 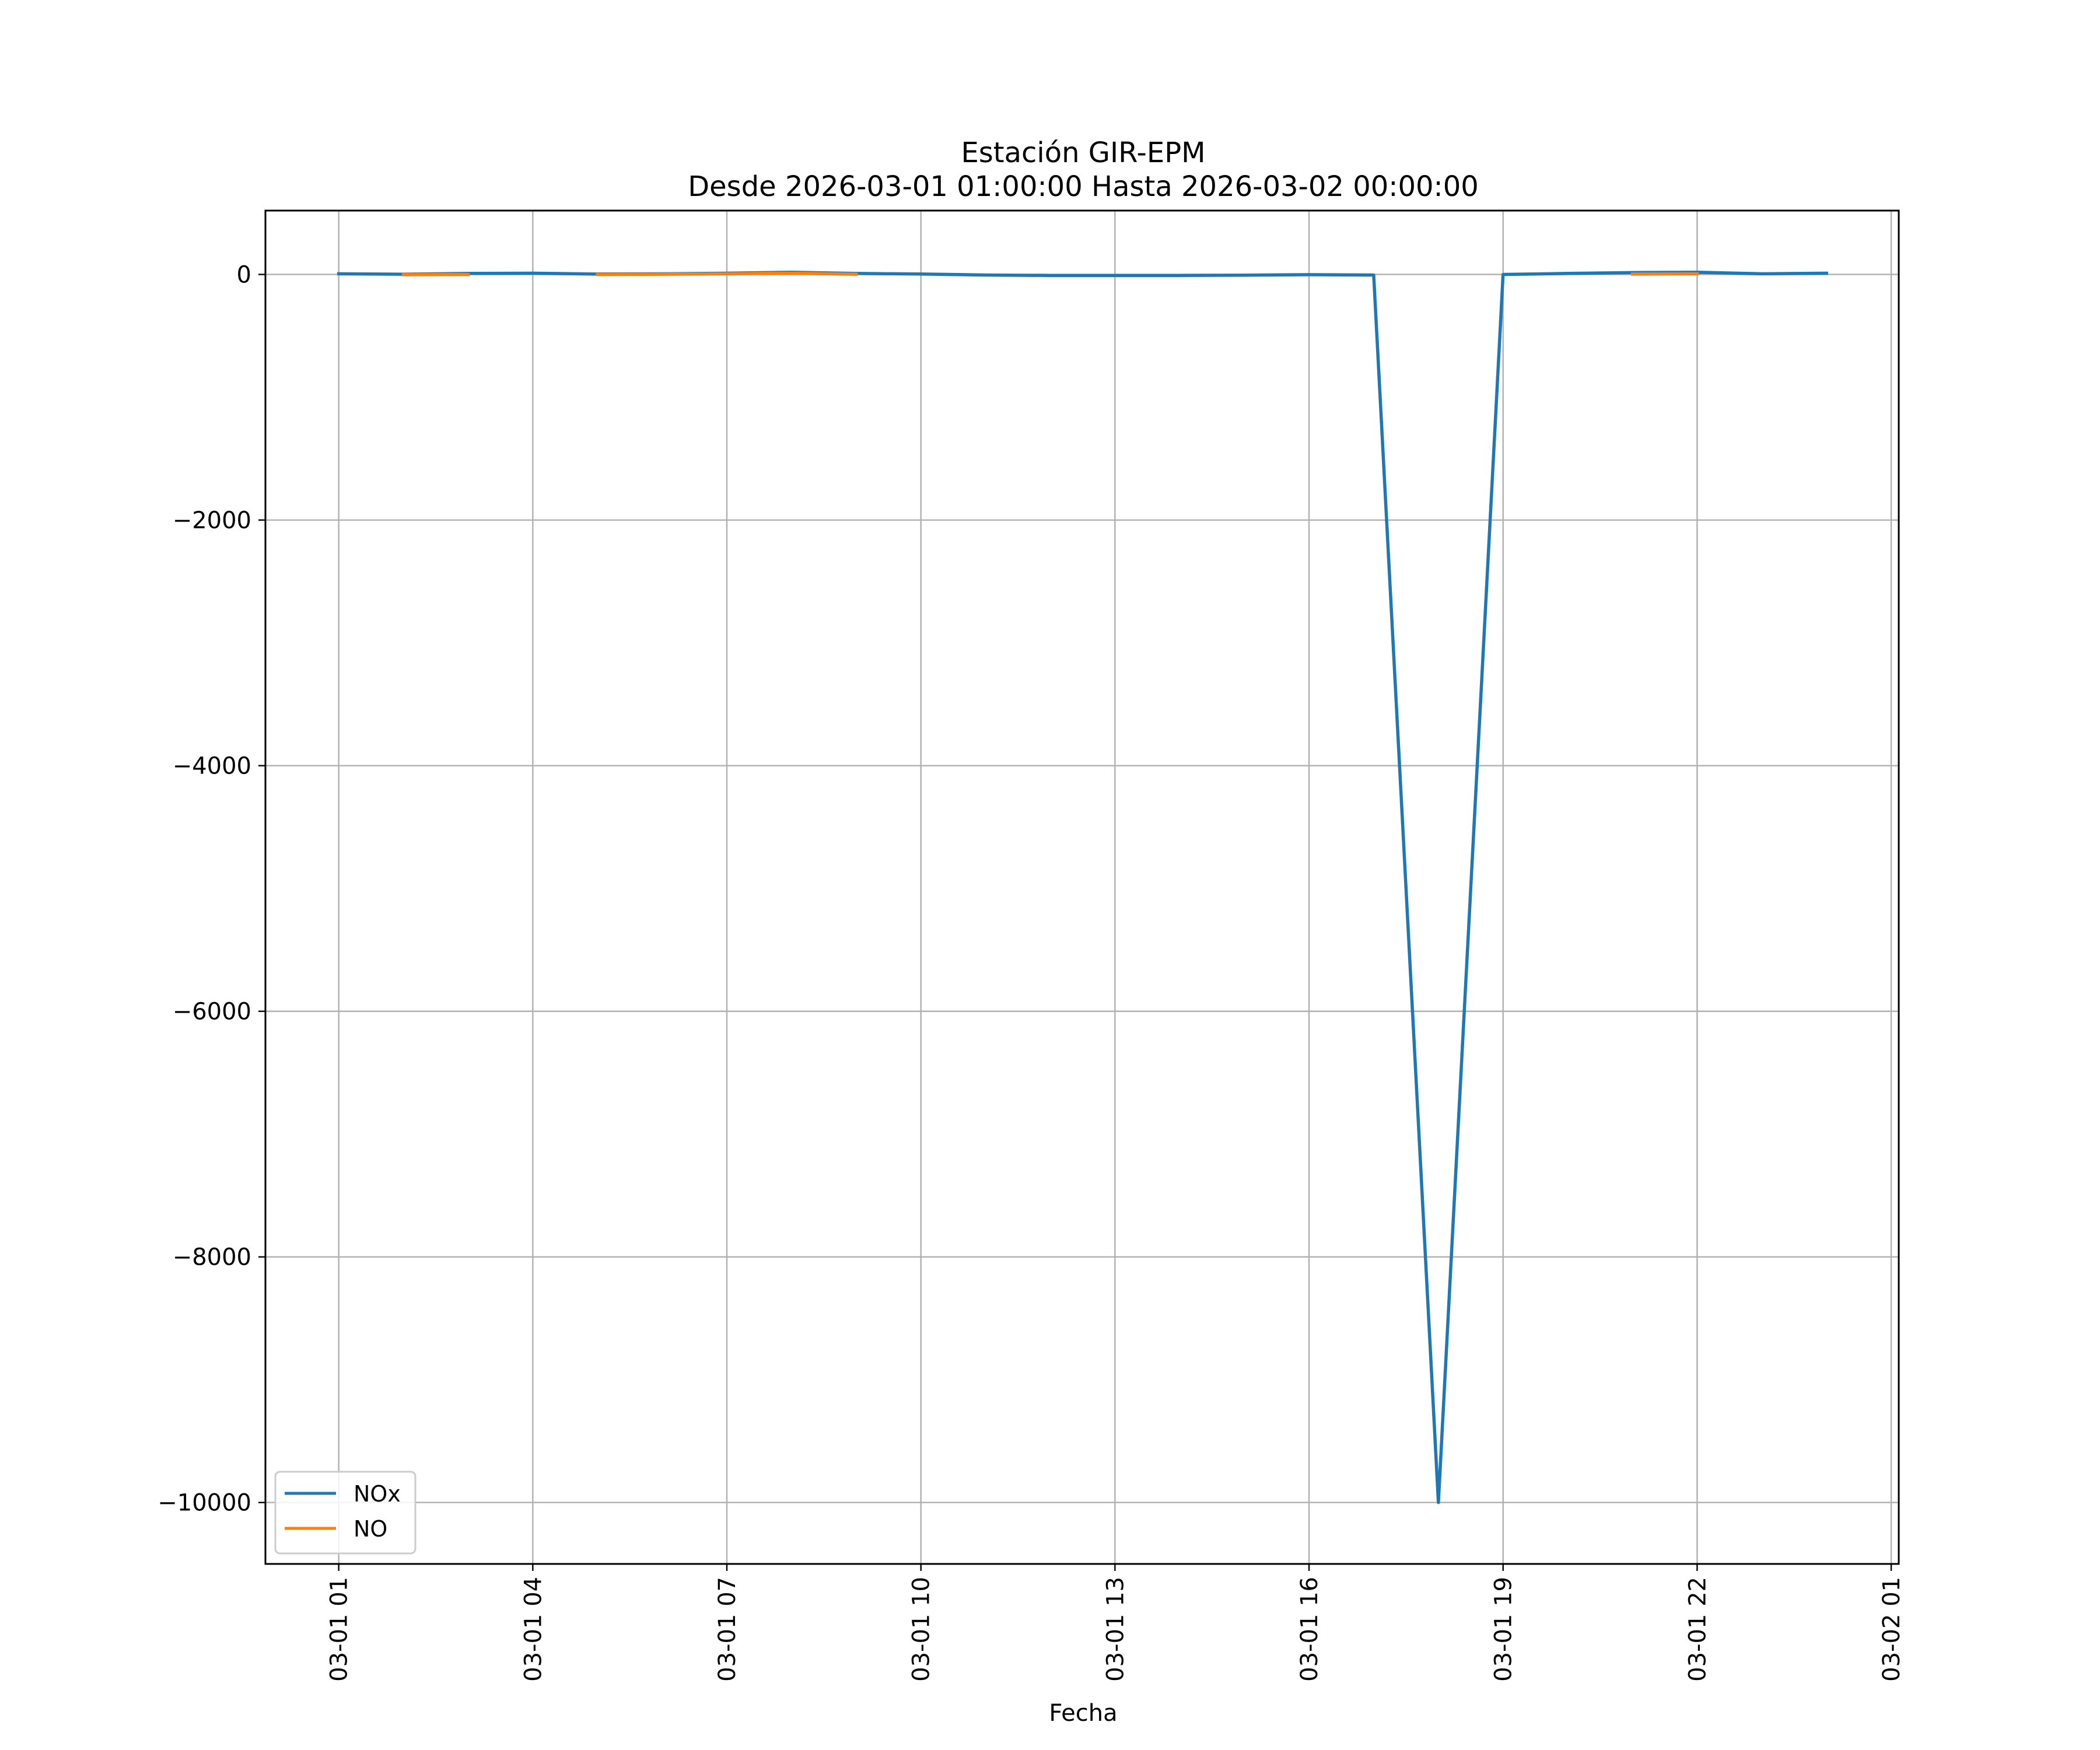 What do you see at coordinates (1115, 1629) in the screenshot?
I see `x-tick-label: 03-01 13` at bounding box center [1115, 1629].